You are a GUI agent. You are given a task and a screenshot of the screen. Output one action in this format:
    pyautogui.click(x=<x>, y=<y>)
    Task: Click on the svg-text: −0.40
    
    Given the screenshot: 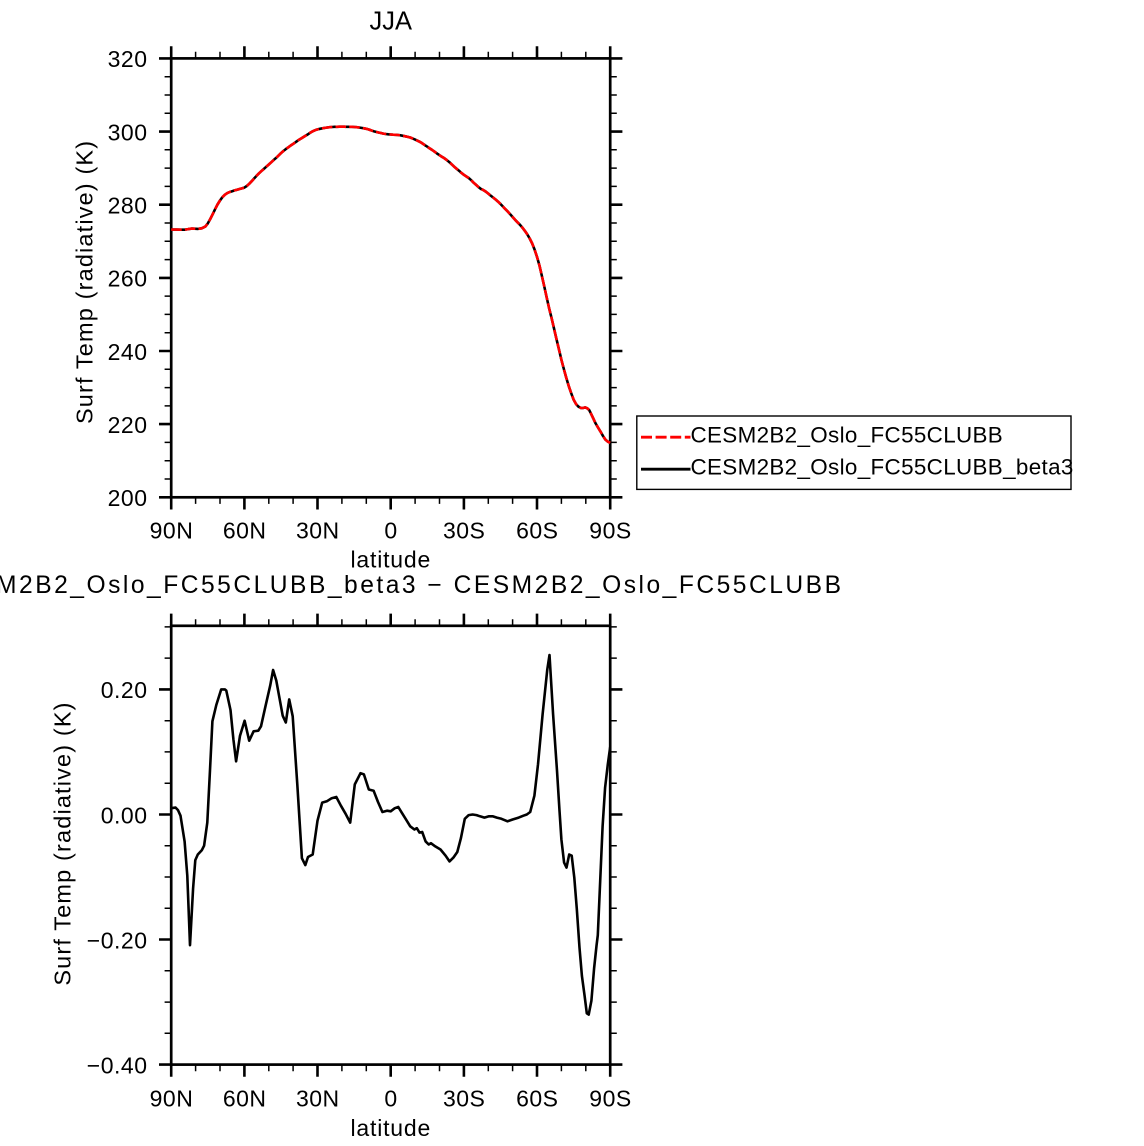 What is the action you would take?
    pyautogui.click(x=117, y=1065)
    